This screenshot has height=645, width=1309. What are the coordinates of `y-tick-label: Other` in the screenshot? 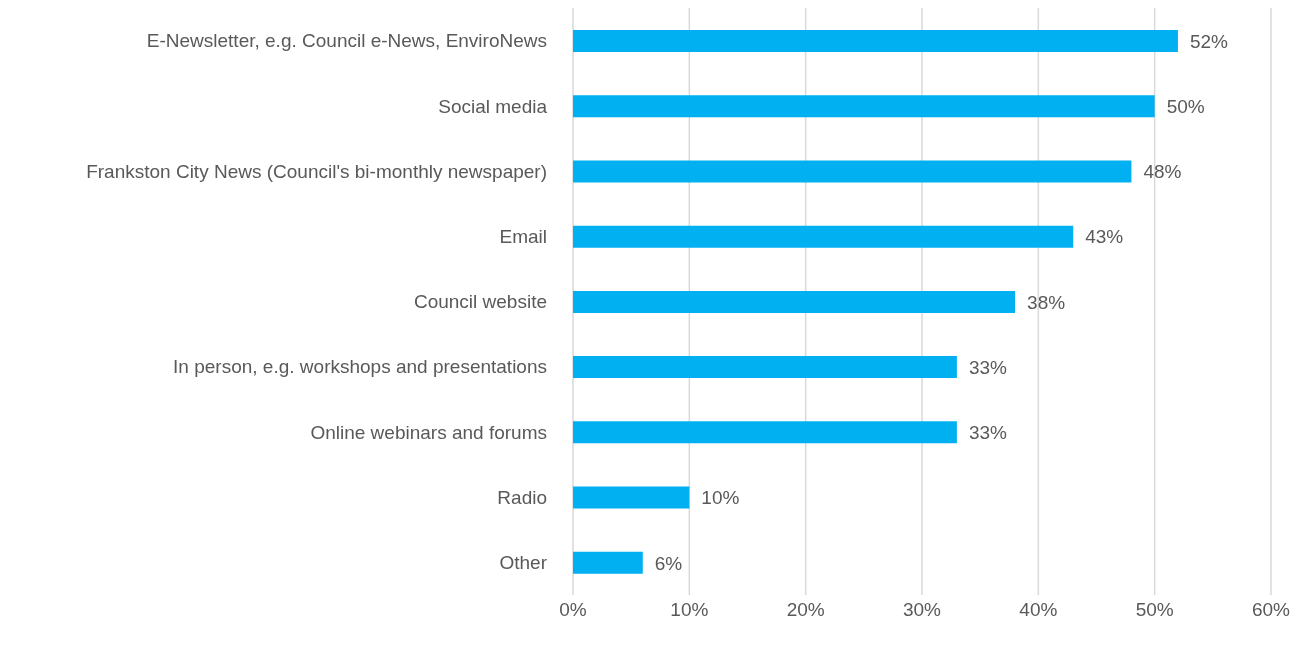 It's located at (523, 563).